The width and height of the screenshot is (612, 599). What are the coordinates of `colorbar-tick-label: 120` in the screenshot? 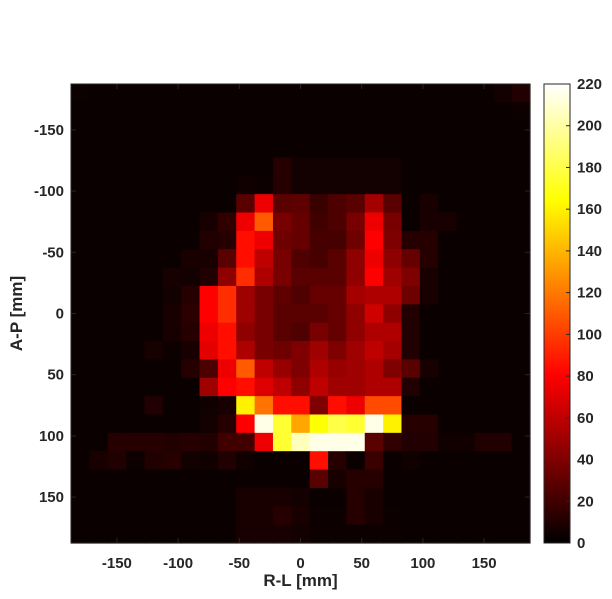 It's located at (589, 293).